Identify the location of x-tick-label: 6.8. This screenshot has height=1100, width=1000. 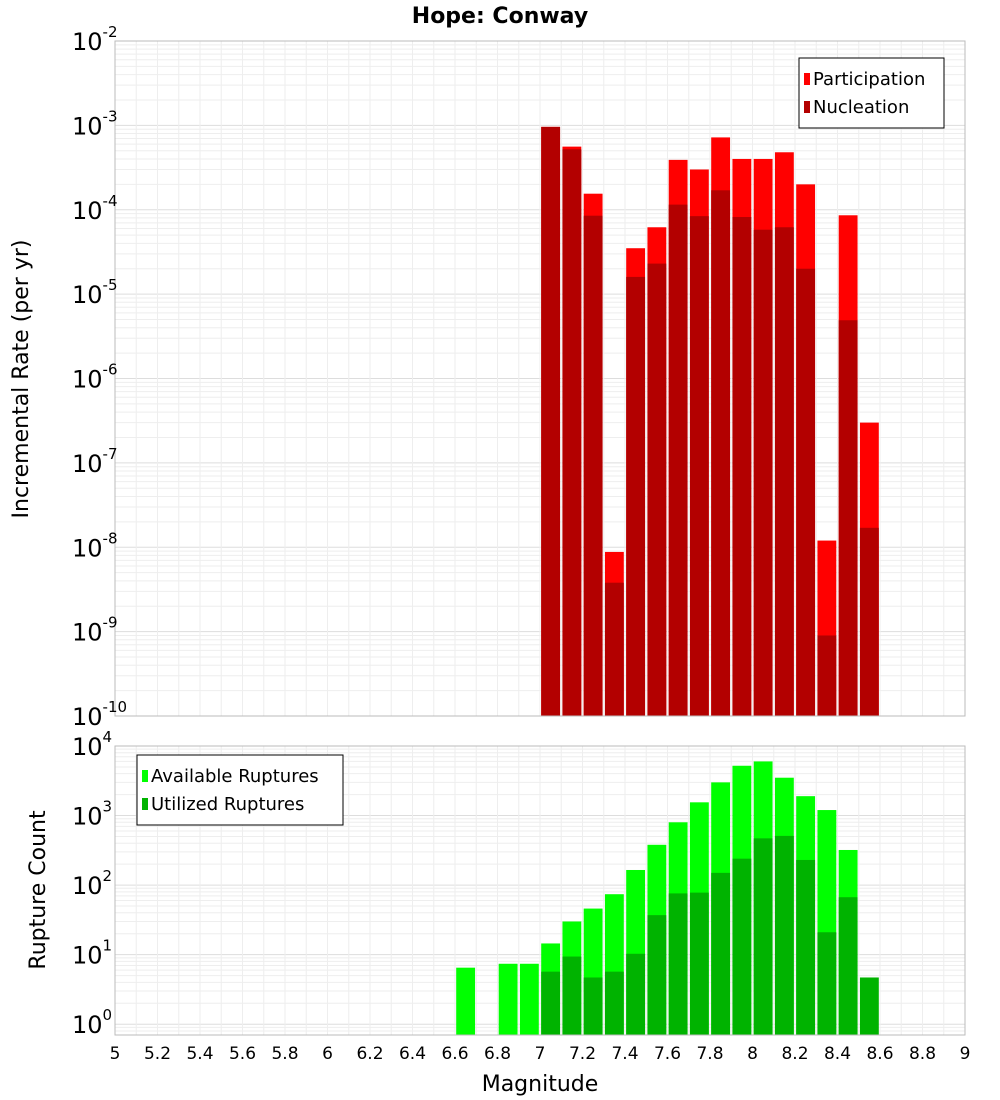
(497, 1054).